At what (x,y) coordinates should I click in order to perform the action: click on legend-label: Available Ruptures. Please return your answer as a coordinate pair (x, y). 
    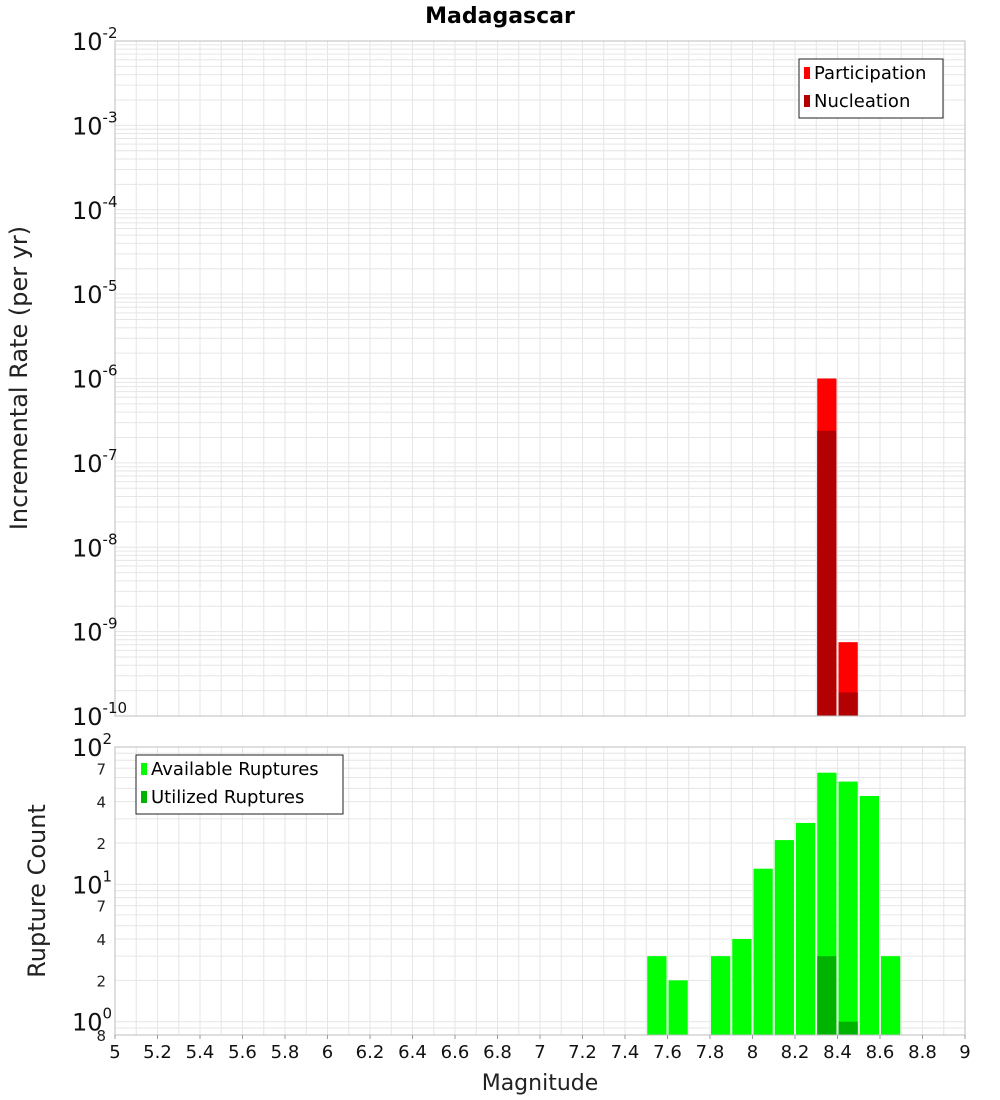
    Looking at the image, I should click on (235, 769).